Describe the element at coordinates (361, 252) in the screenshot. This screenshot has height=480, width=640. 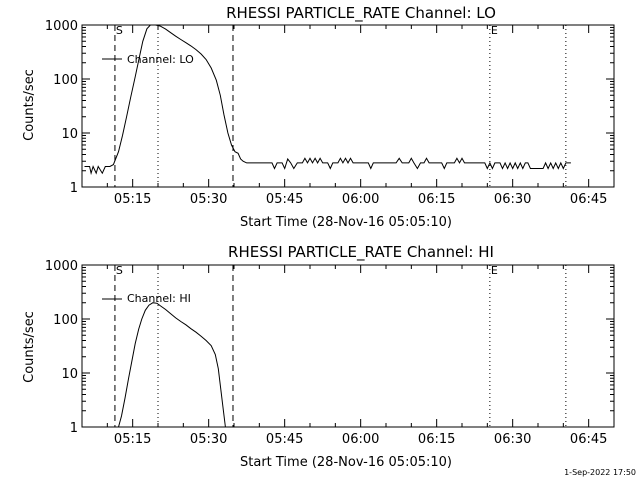
I see `chart-title: RHESSI PARTICLE_RATE Channel: HI` at that location.